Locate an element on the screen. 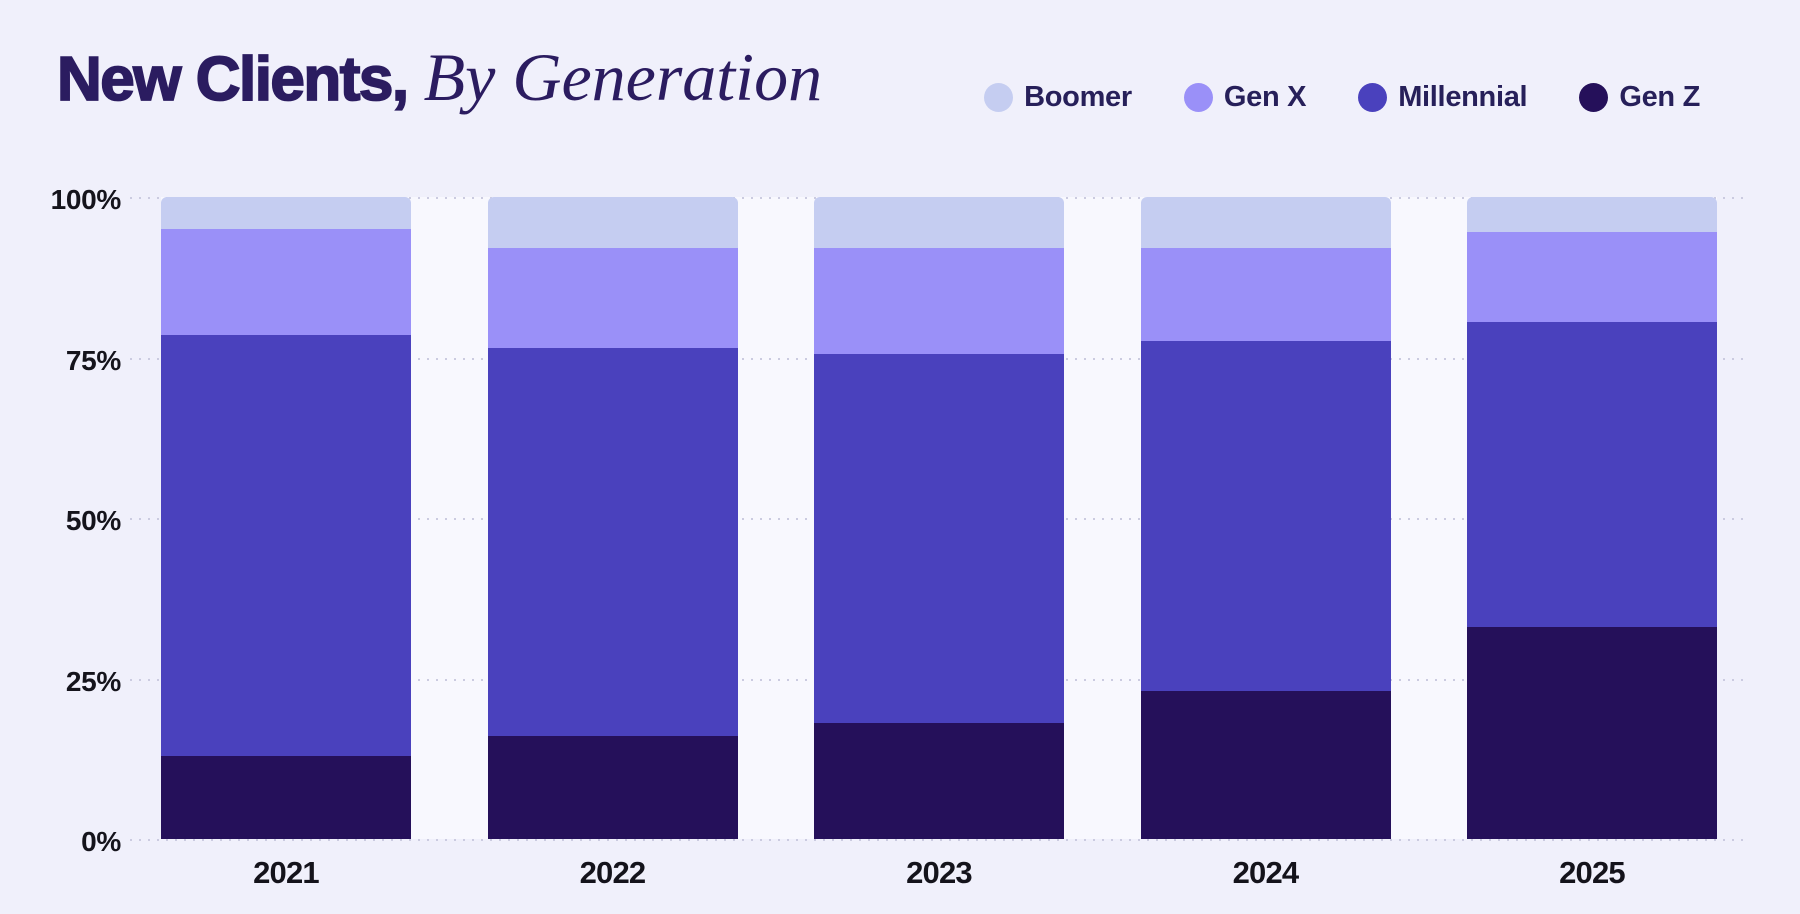 The width and height of the screenshot is (1800, 914). bar-segment-2022-gen-z is located at coordinates (612, 787).